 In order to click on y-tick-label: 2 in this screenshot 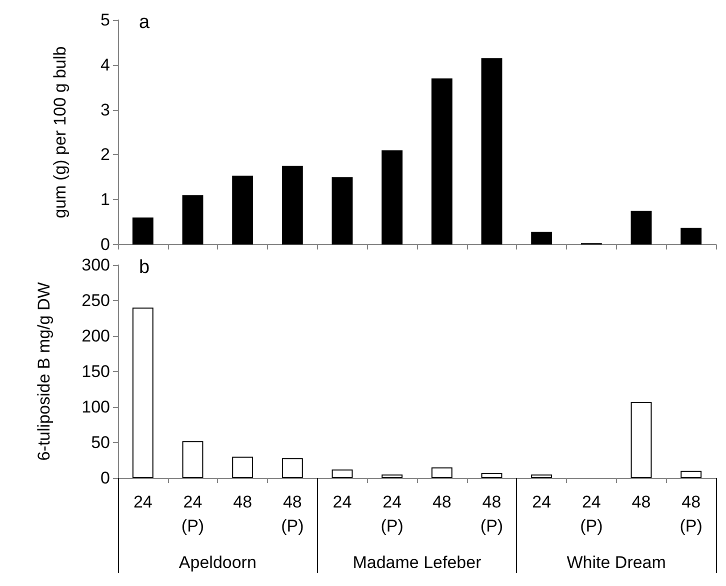, I will do `click(105, 154)`.